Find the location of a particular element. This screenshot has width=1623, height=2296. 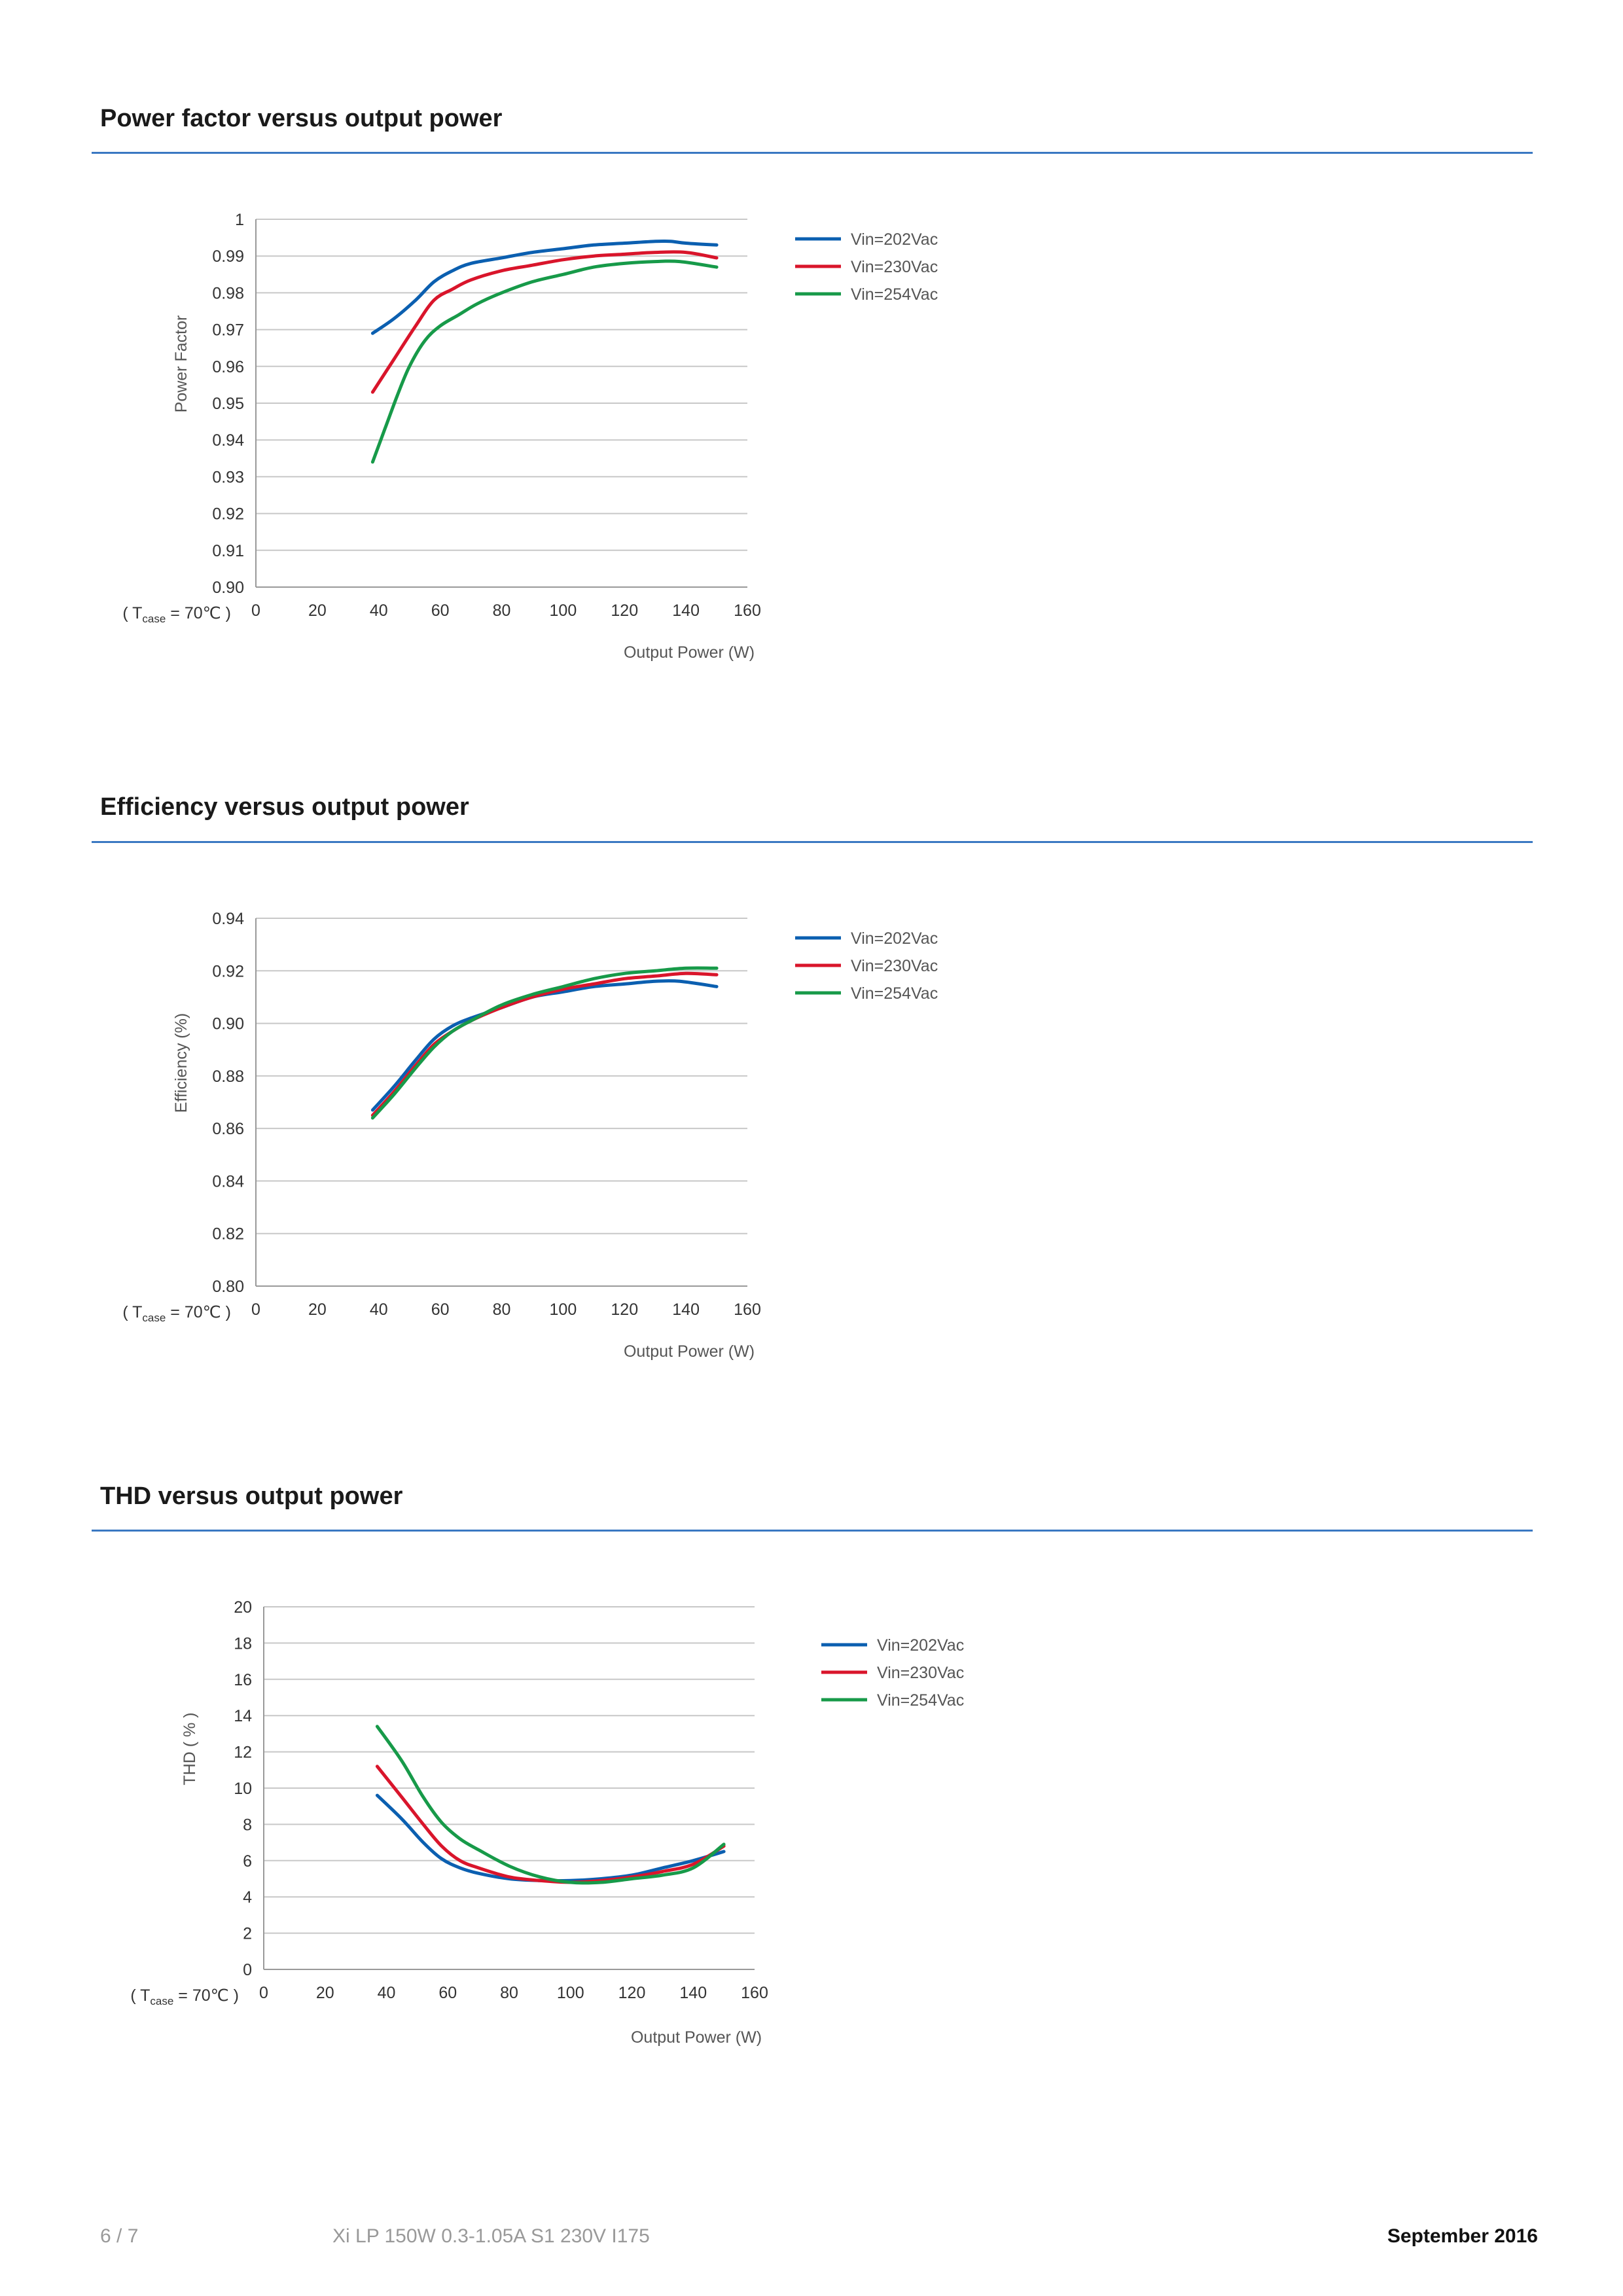

y-tick-label: 0.95 is located at coordinates (228, 404).